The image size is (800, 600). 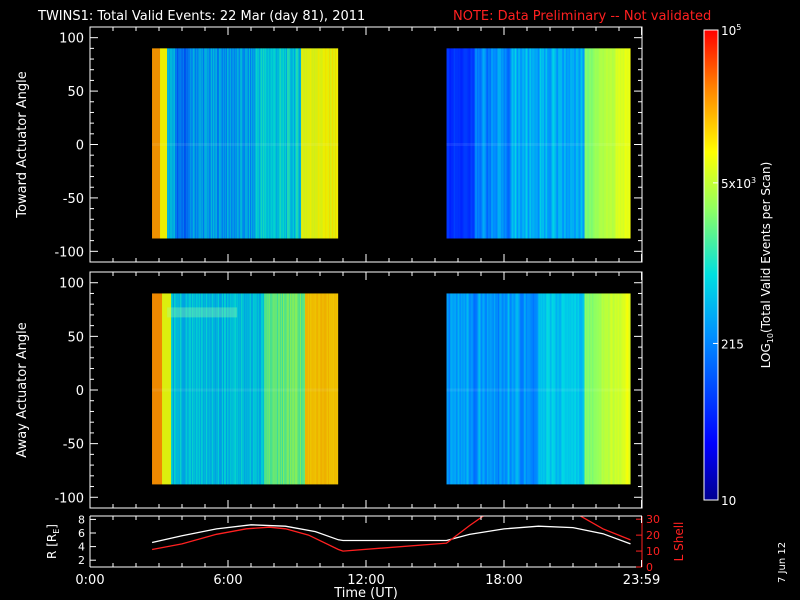 What do you see at coordinates (679, 542) in the screenshot?
I see `y2-axis-label: L Shell` at bounding box center [679, 542].